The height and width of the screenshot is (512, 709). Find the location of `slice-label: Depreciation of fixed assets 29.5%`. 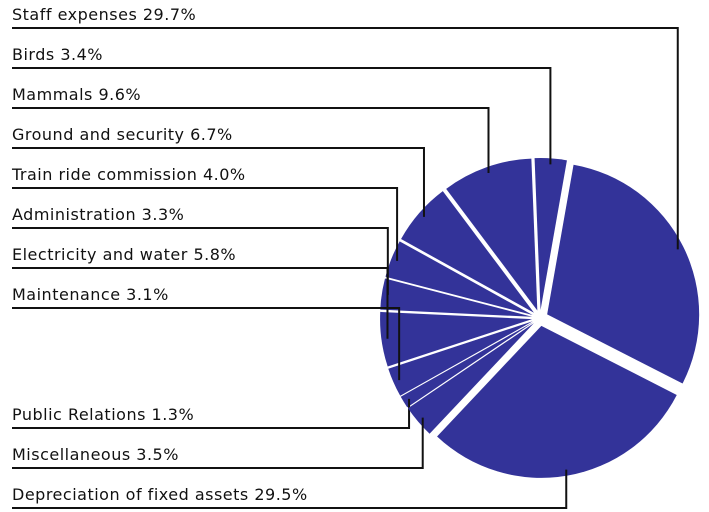

slice-label: Depreciation of fixed assets 29.5% is located at coordinates (160, 494).